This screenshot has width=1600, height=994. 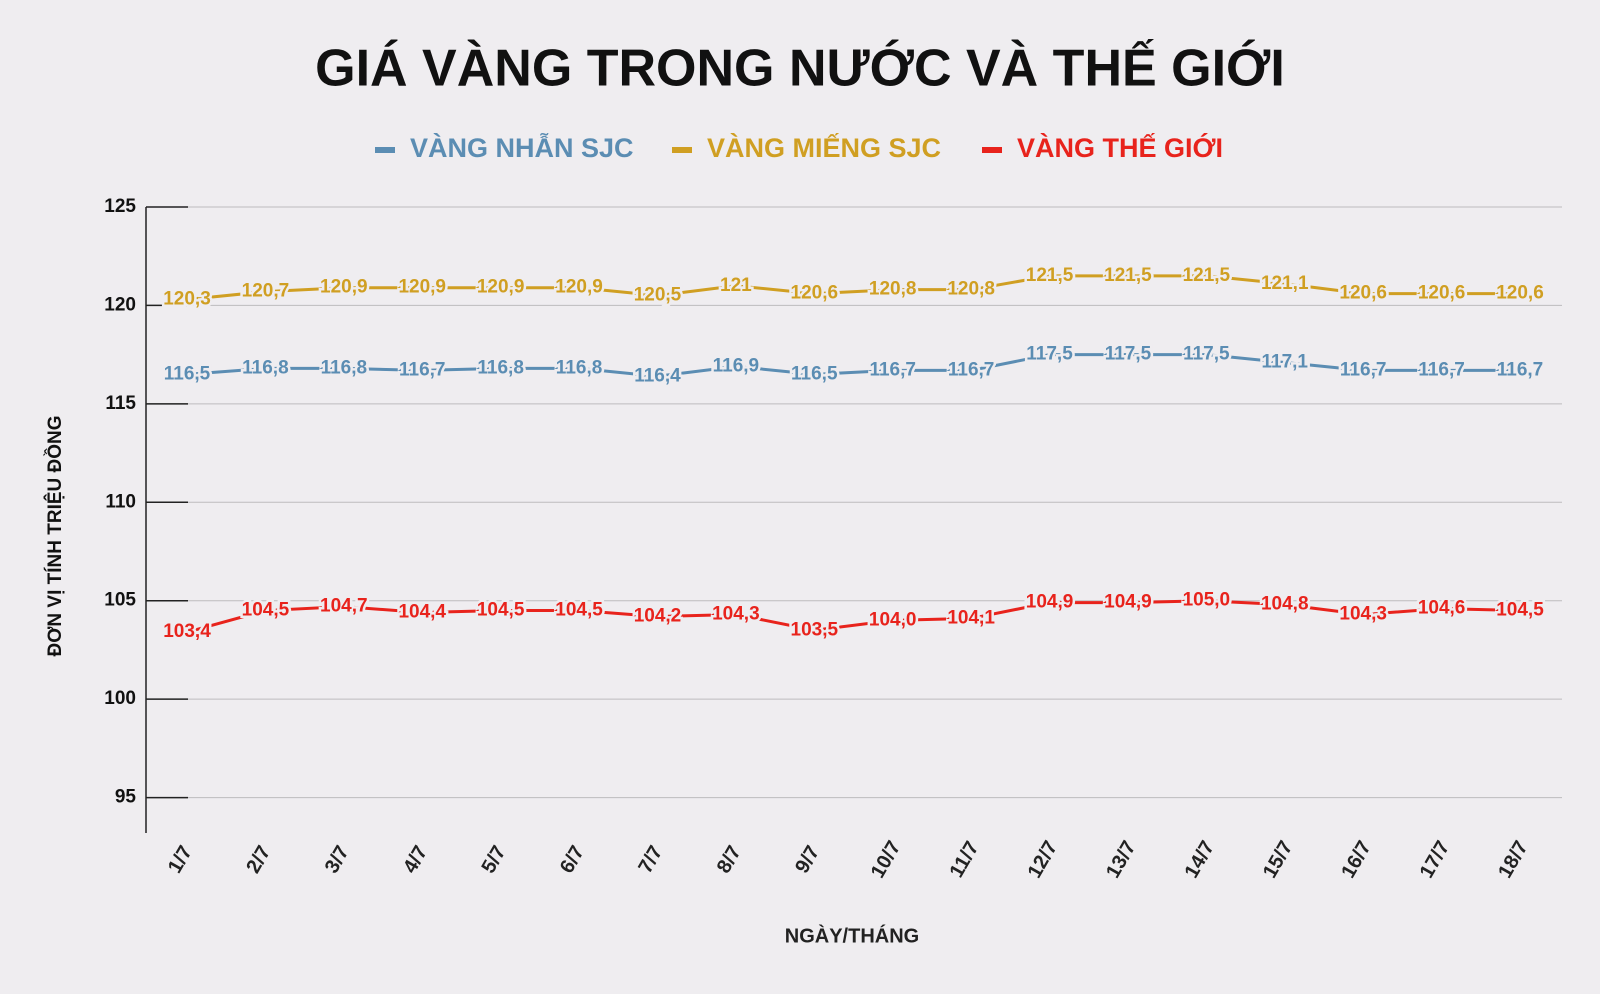 I want to click on y-tick-label: 105, so click(x=120, y=600).